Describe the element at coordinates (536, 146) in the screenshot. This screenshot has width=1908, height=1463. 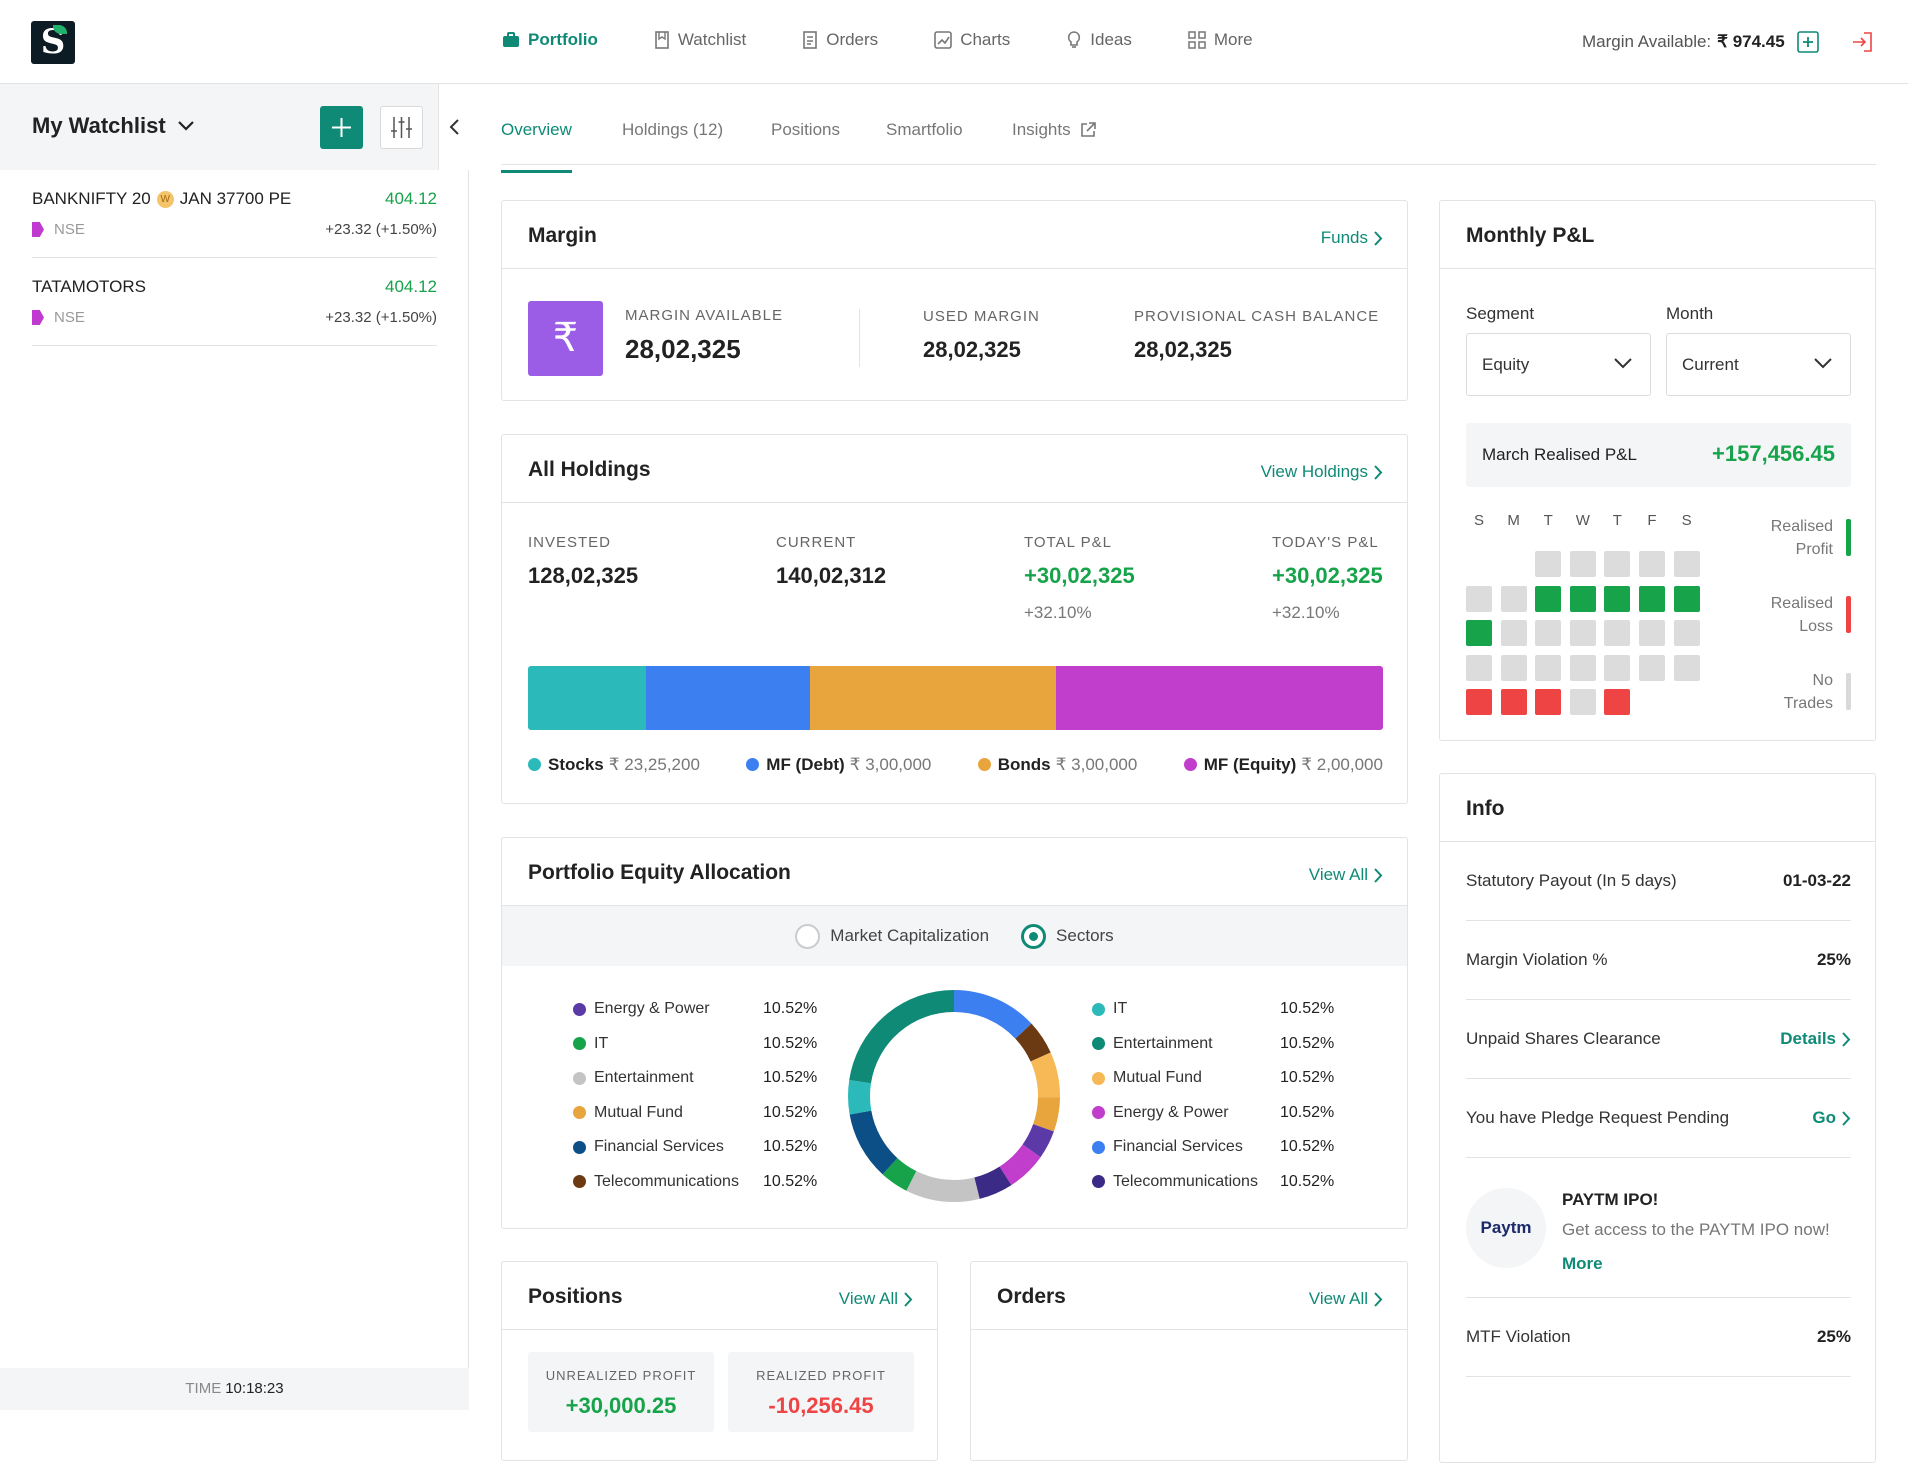
I see `tab-overview: Overview` at that location.